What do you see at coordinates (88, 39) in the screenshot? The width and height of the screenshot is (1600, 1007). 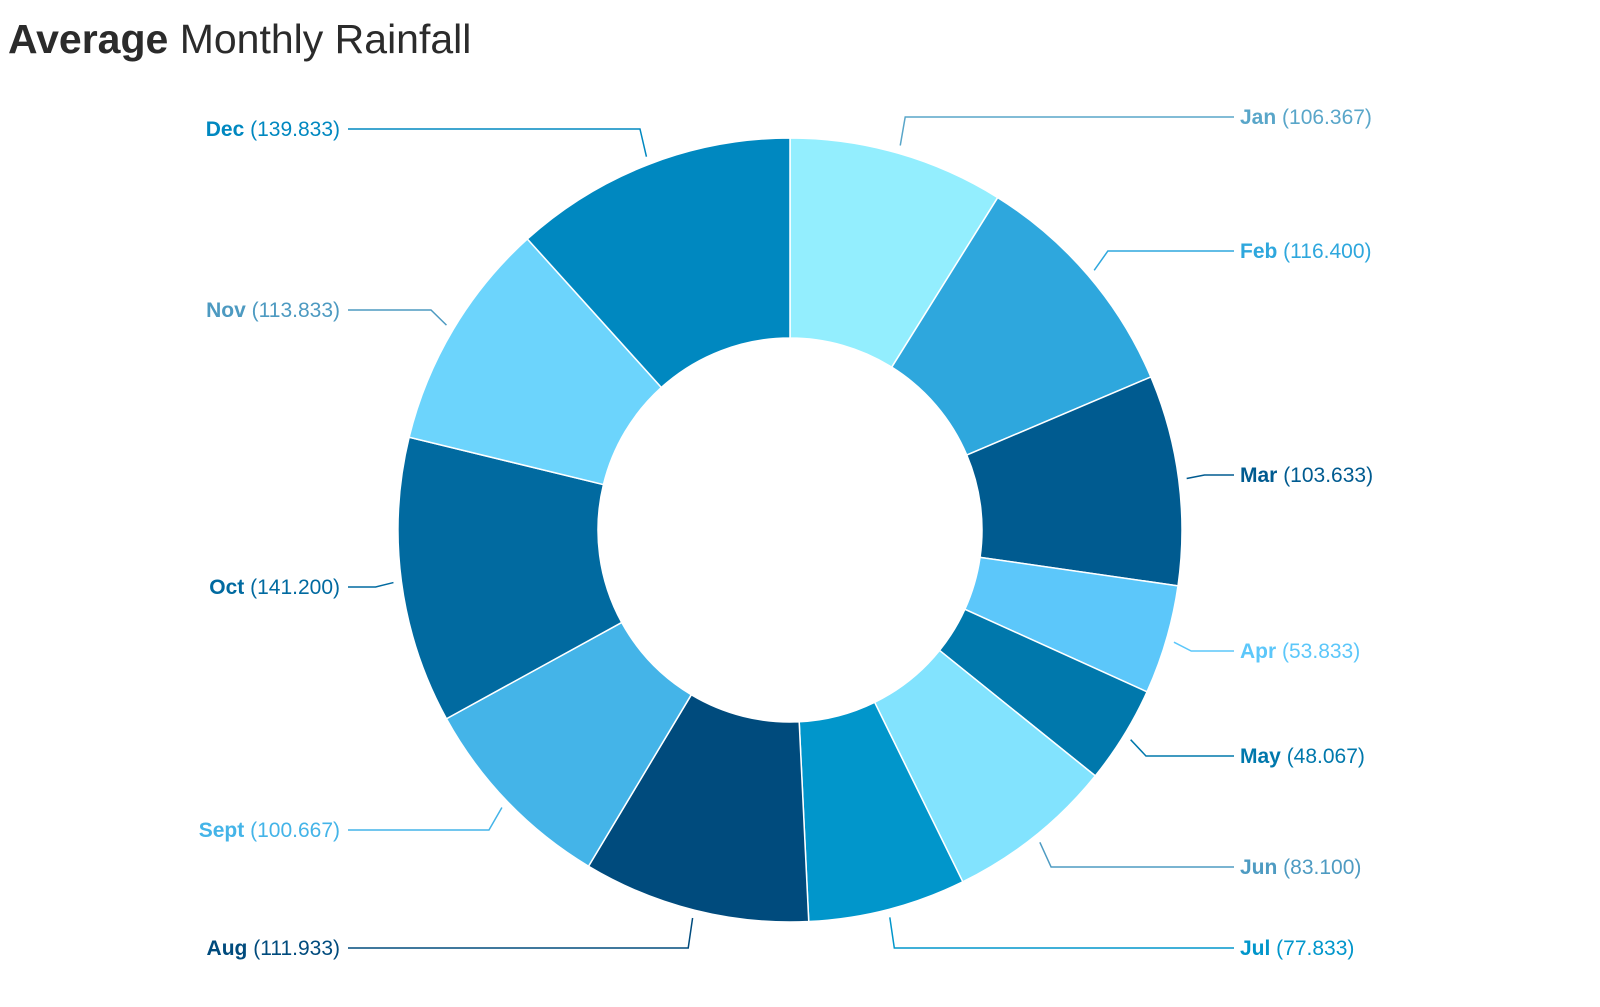 I see `chart-title-bold: Average` at bounding box center [88, 39].